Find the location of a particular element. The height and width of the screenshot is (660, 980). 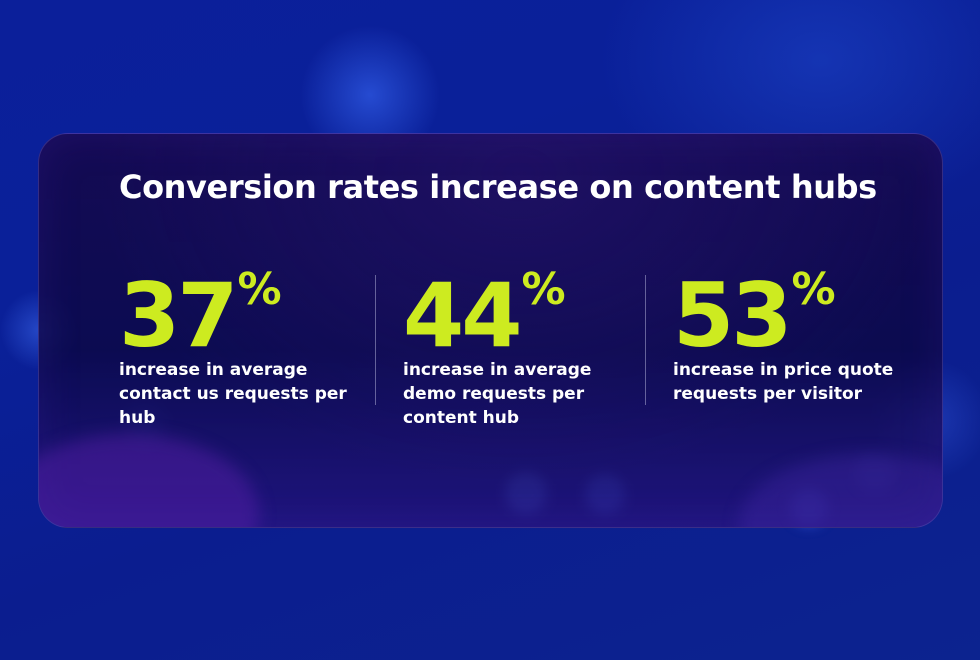

stat-value: 44 % is located at coordinates (521, 314).